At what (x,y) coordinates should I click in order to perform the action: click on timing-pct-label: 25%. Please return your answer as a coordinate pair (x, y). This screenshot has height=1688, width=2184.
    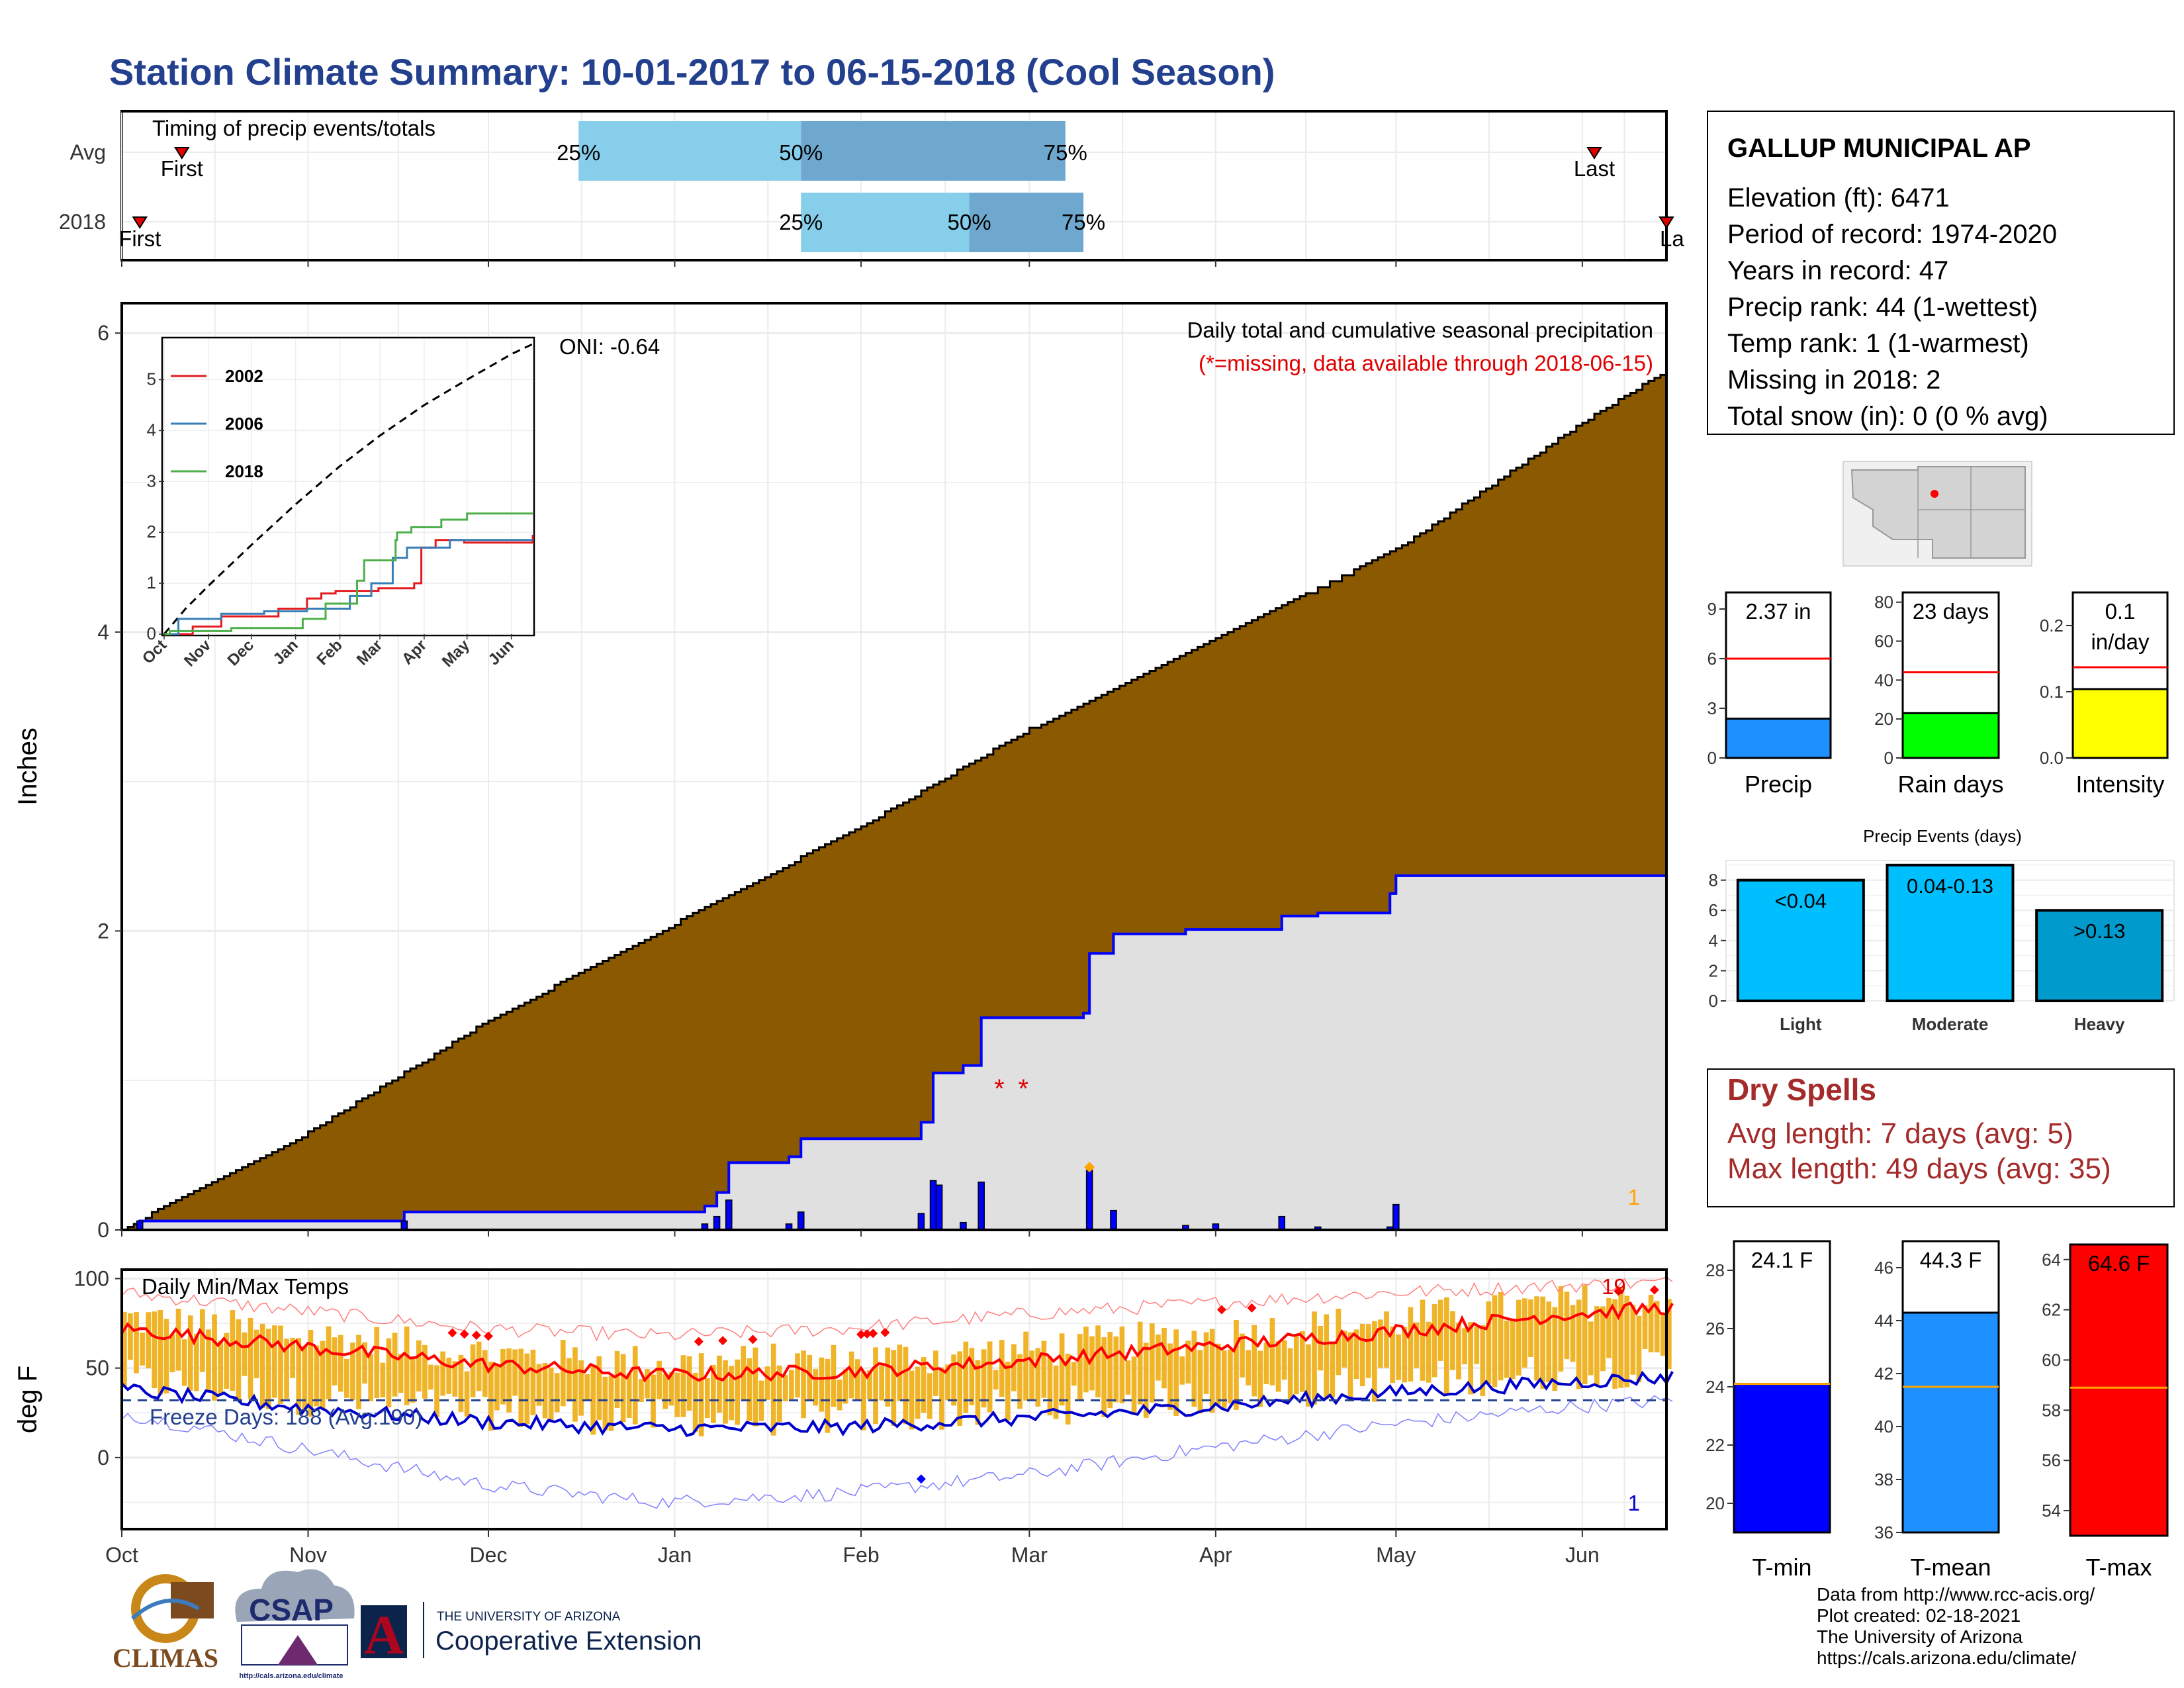
    Looking at the image, I should click on (801, 222).